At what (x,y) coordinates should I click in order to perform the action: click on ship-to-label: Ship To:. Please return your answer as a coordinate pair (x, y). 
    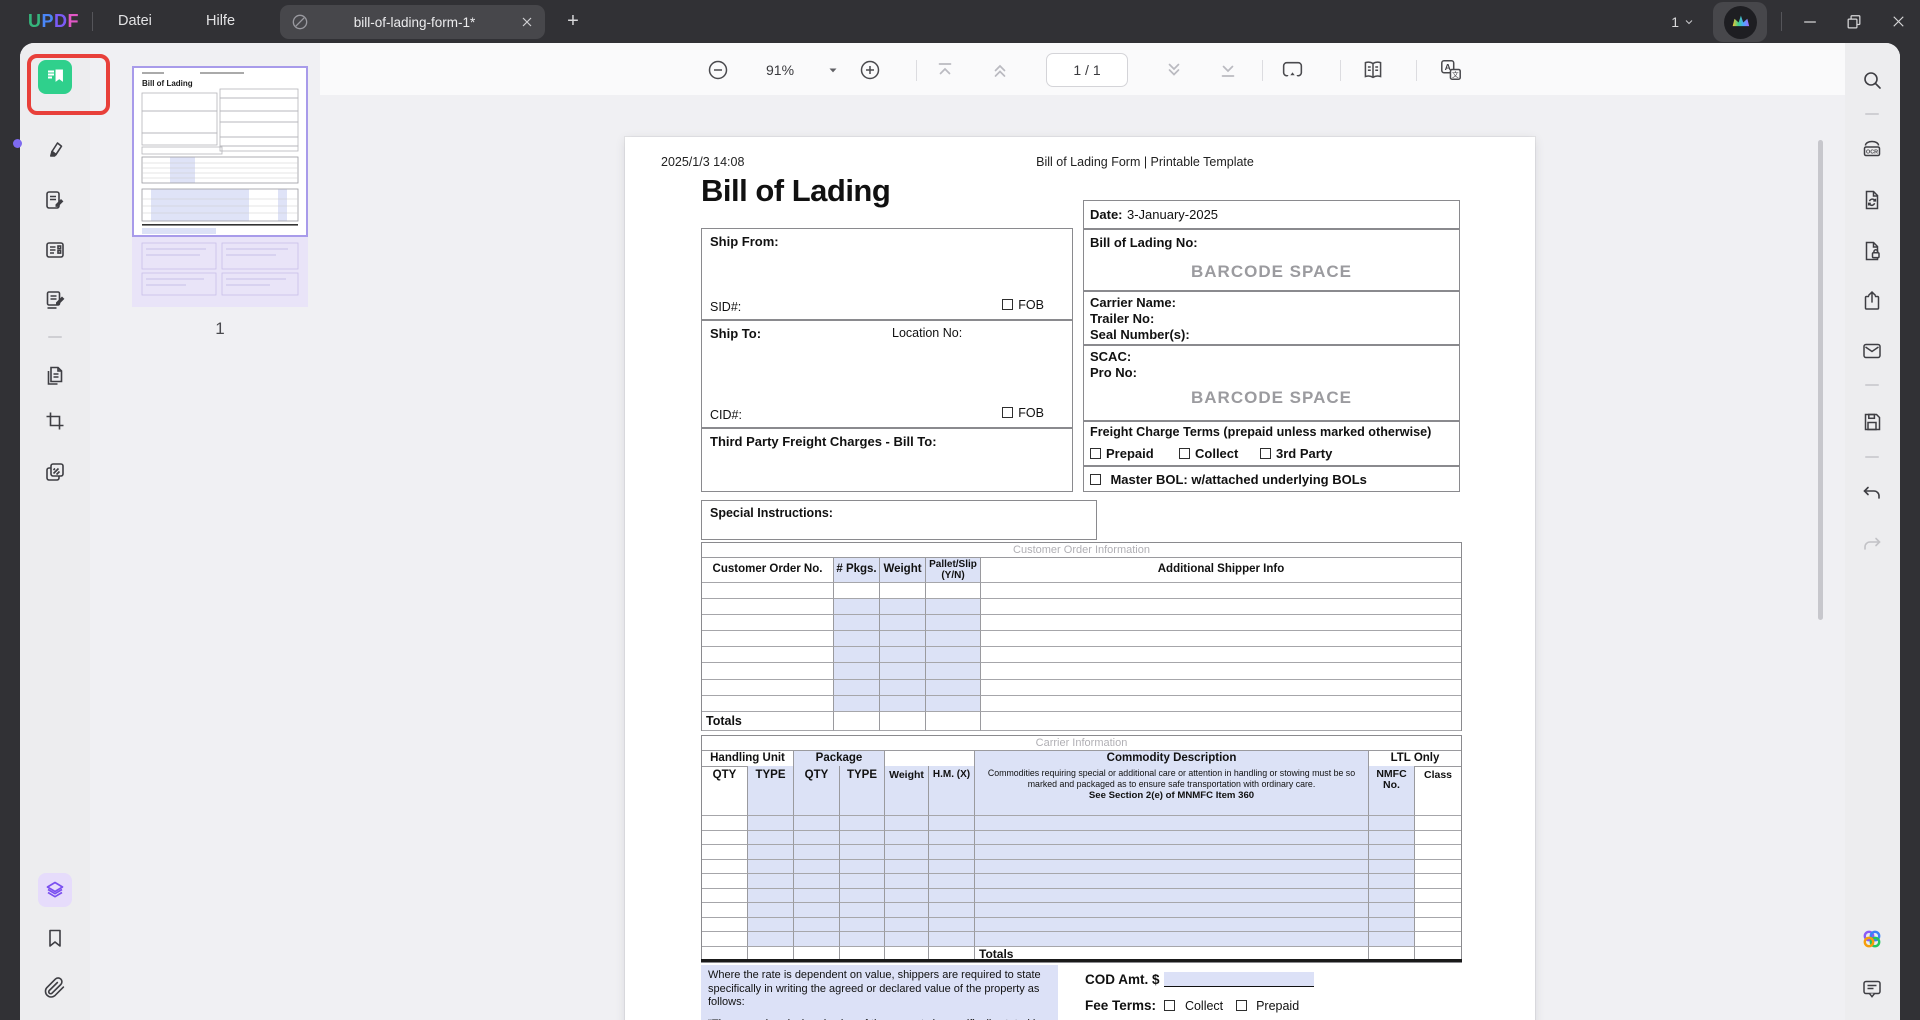
    Looking at the image, I should click on (736, 333).